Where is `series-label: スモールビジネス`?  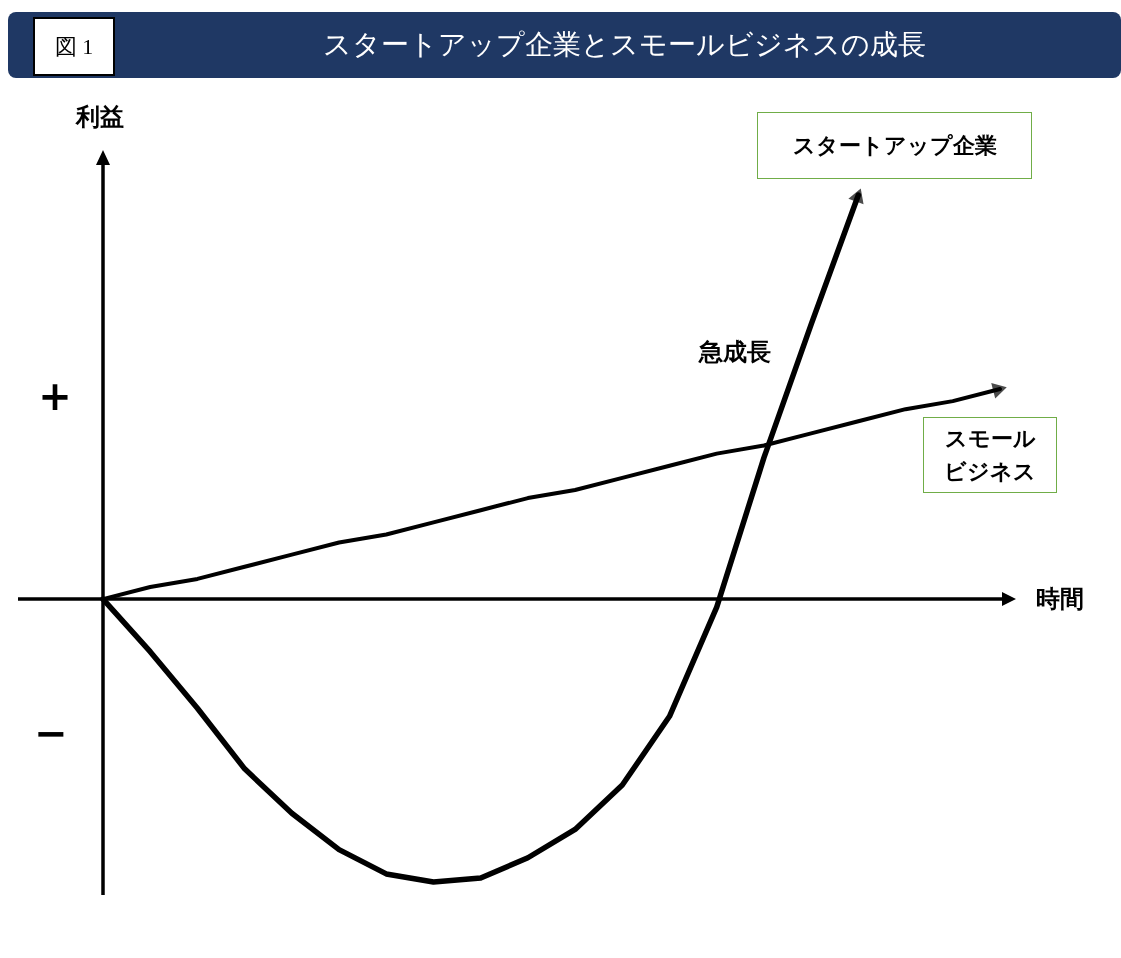
series-label: スモールビジネス is located at coordinates (990, 455).